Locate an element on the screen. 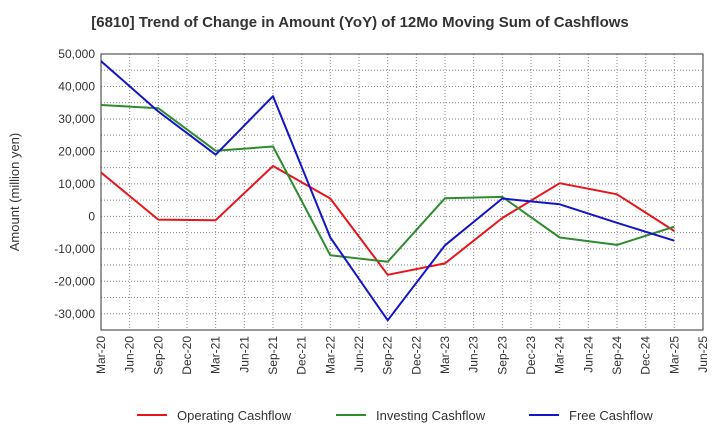 Image resolution: width=720 pixels, height=440 pixels. x-tick-label: Mar-25 is located at coordinates (674, 355).